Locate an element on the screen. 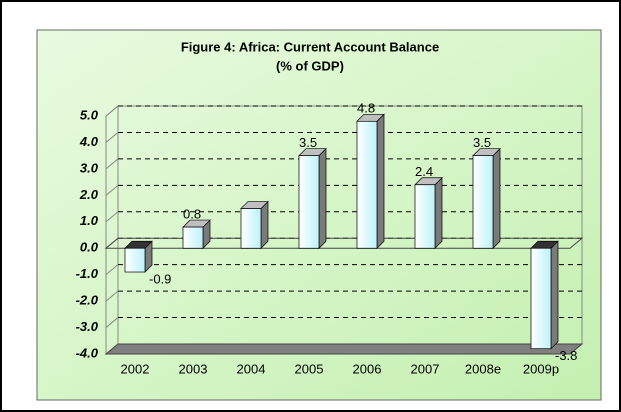  x-tick-label: 2008e is located at coordinates (483, 368).